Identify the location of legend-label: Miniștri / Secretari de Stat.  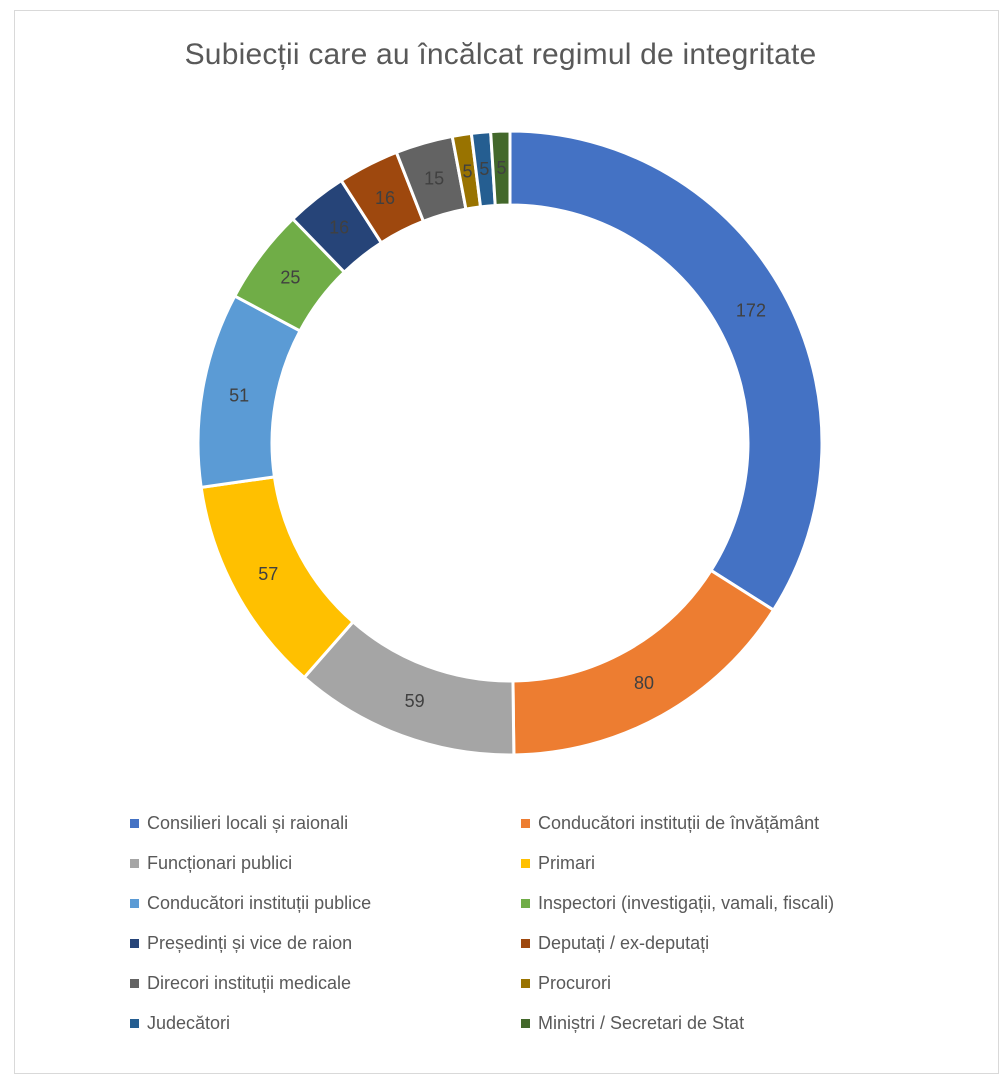
(641, 1022).